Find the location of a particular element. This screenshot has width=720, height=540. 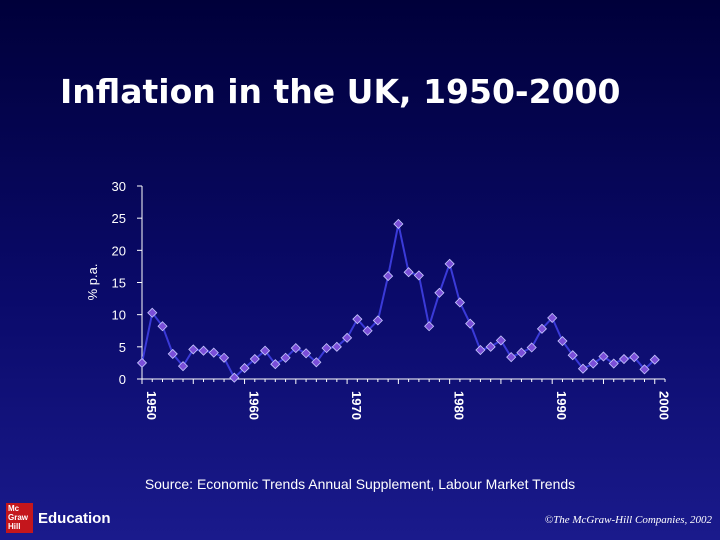

y-axis-label: % p.a. is located at coordinates (92, 282).